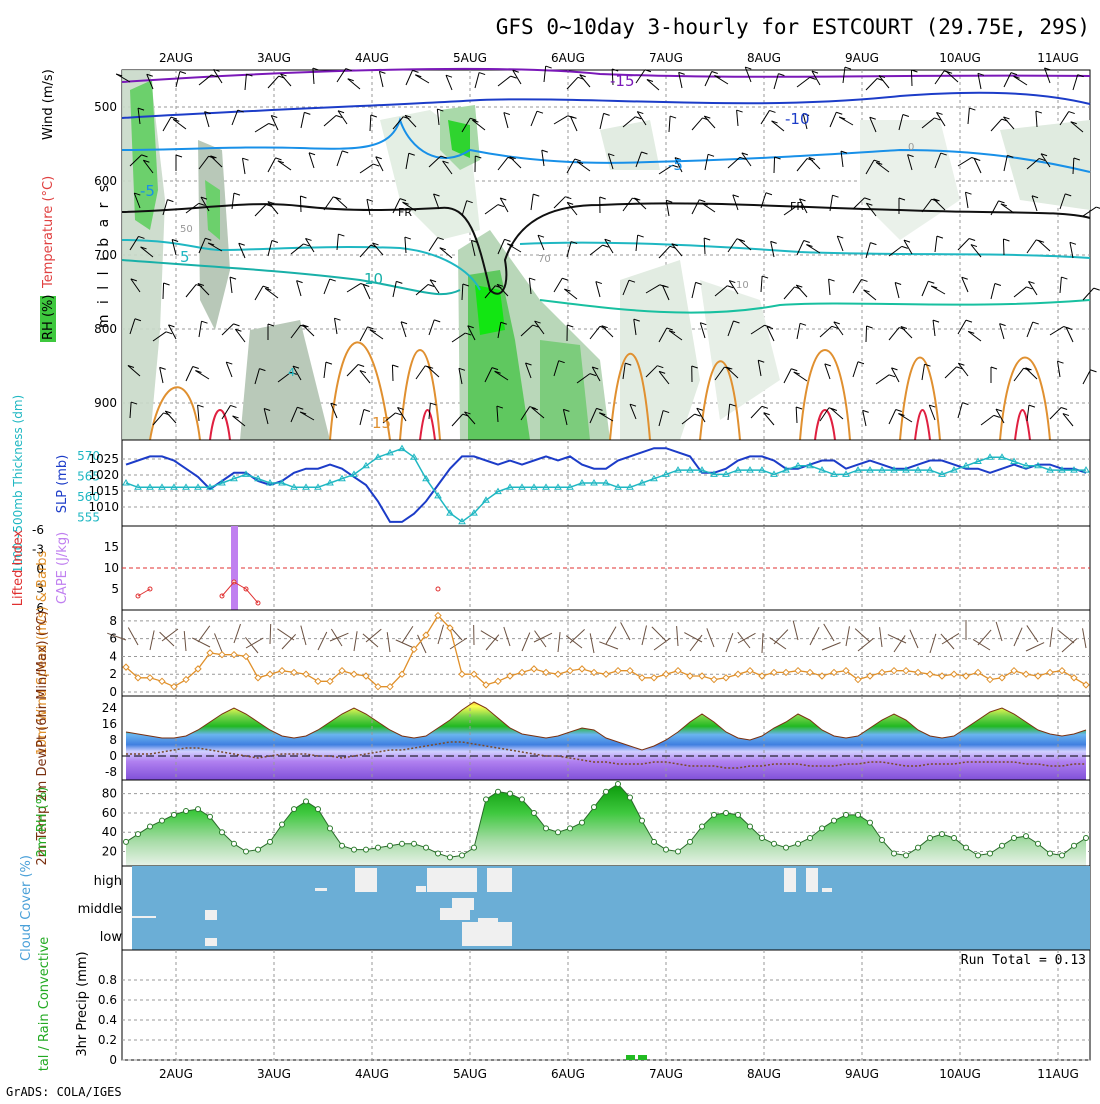 Image resolution: width=1100 pixels, height=1104 pixels. What do you see at coordinates (862, 1074) in the screenshot?
I see `bottom-date-label: 9AUG` at bounding box center [862, 1074].